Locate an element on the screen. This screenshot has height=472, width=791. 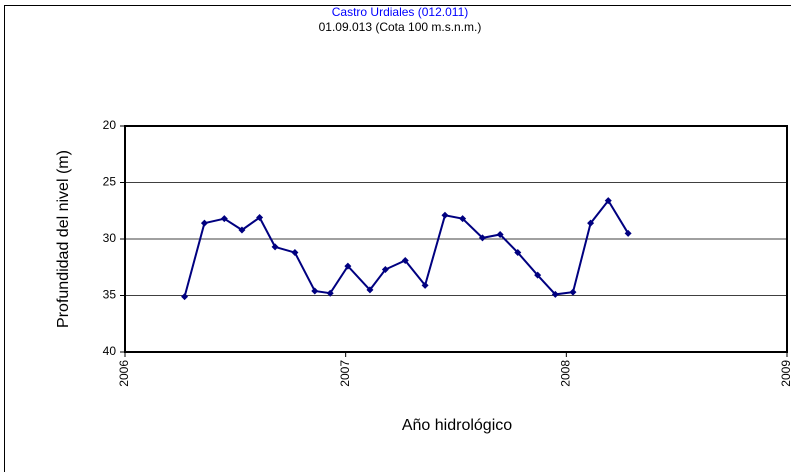
y-tick-label: 40 is located at coordinates (110, 351).